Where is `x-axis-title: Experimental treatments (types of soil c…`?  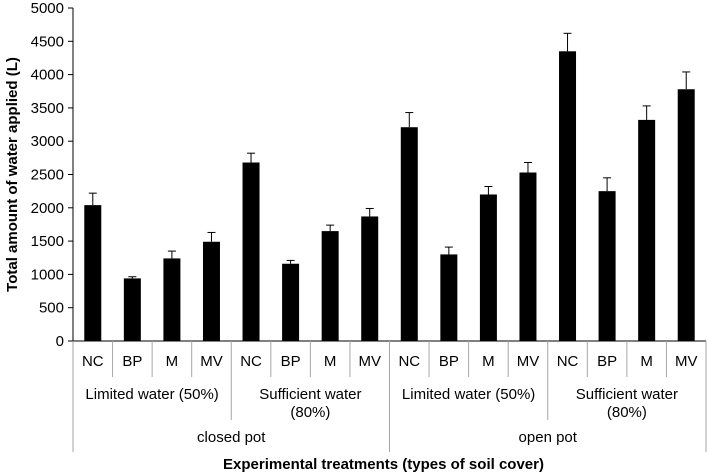 x-axis-title: Experimental treatments (types of soil c… is located at coordinates (383, 464).